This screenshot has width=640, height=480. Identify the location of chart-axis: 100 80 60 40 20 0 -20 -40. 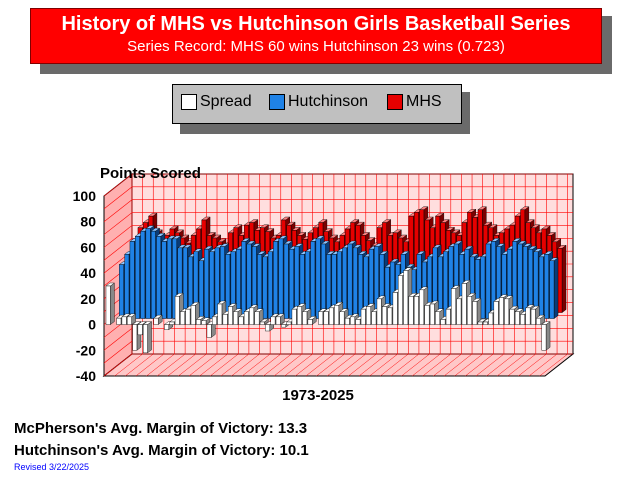
(85, 286).